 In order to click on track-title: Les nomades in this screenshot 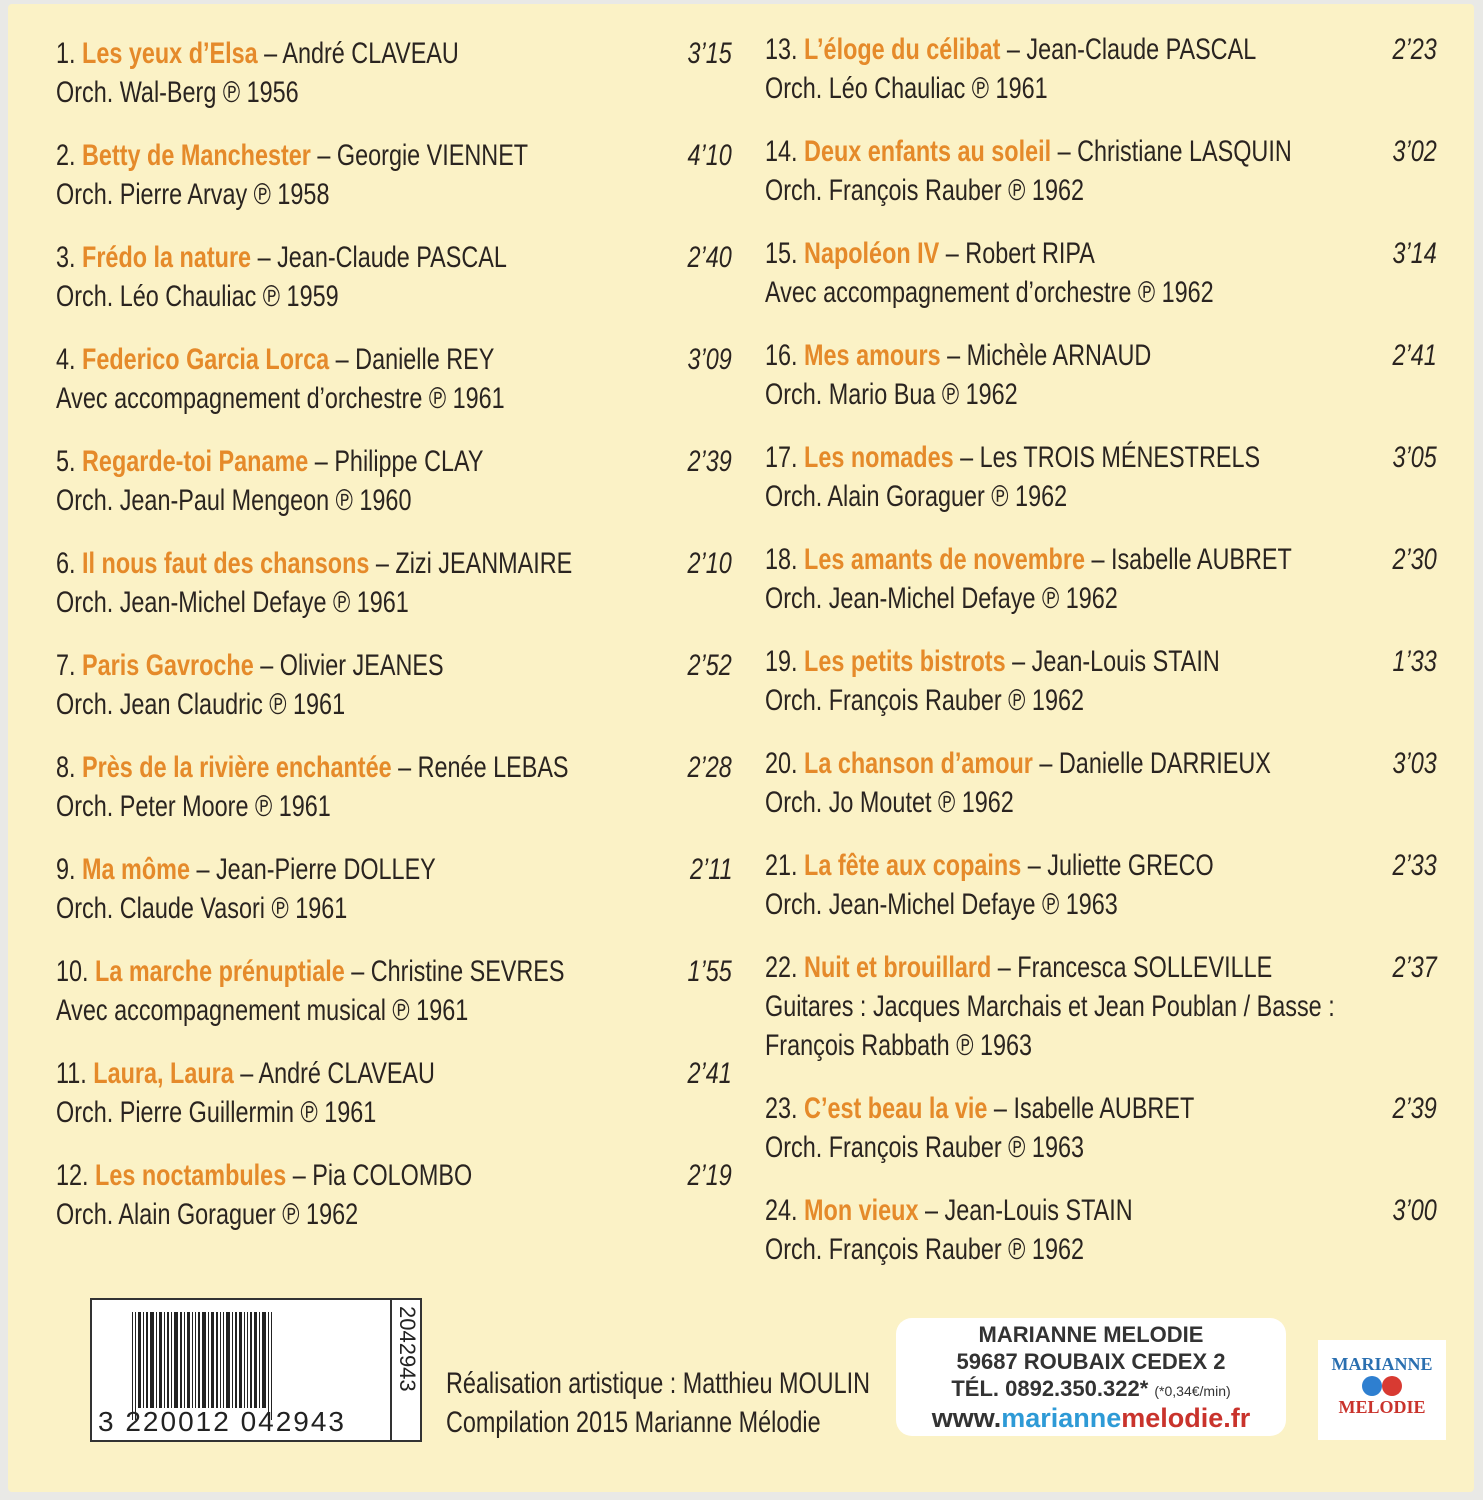, I will do `click(879, 457)`.